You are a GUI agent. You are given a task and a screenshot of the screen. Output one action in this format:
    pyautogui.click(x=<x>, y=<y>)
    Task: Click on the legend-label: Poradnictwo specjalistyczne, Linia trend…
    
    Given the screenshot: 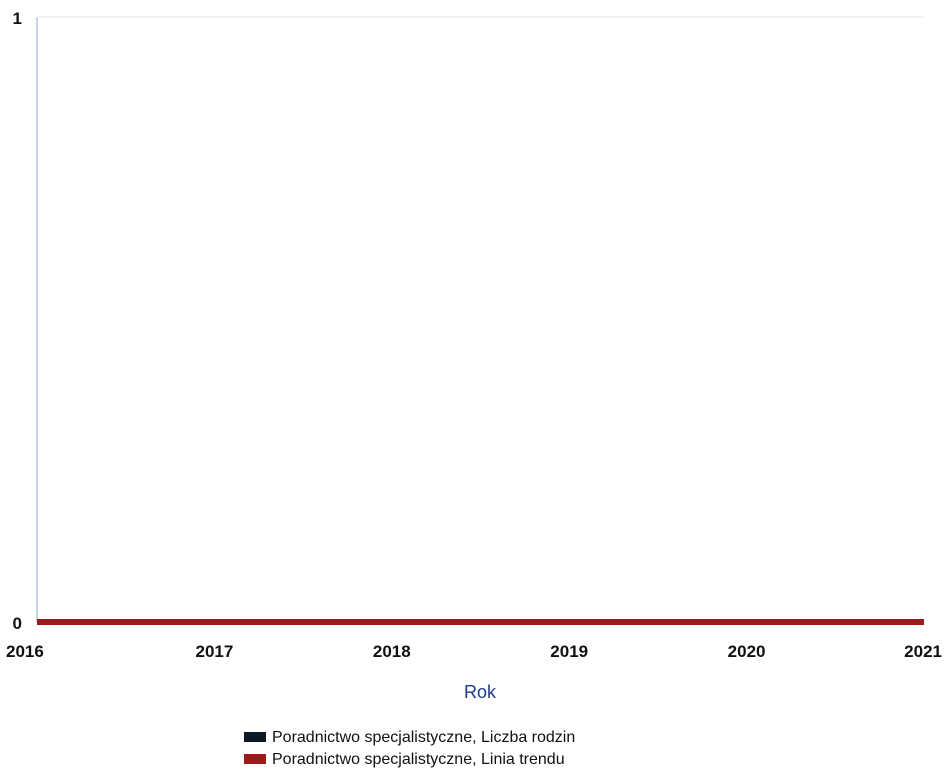 What is the action you would take?
    pyautogui.click(x=418, y=759)
    